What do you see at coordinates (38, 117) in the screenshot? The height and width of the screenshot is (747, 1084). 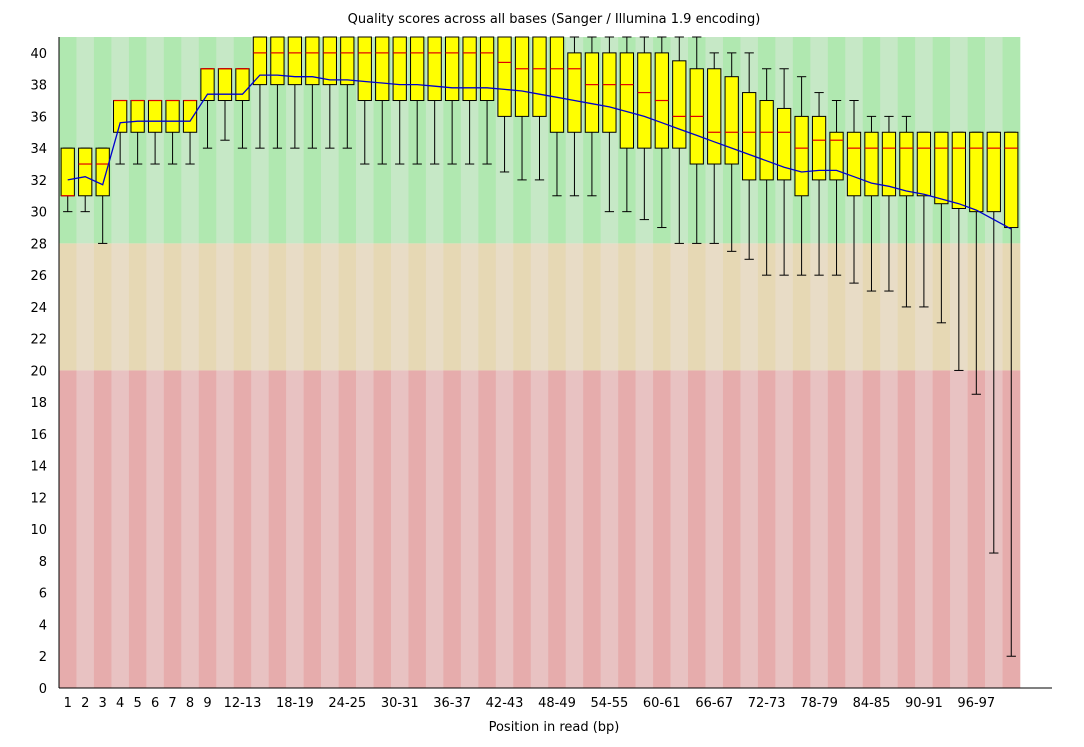 I see `y-tick-label: 36` at bounding box center [38, 117].